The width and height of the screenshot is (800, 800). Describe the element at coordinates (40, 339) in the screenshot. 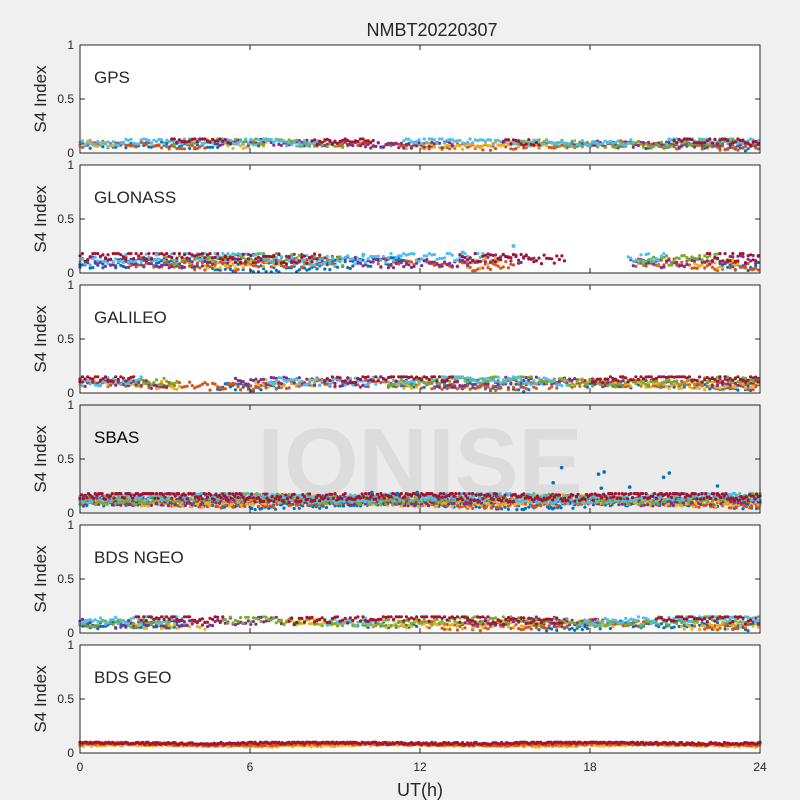

I see `y-axis-label: S4 Index` at that location.